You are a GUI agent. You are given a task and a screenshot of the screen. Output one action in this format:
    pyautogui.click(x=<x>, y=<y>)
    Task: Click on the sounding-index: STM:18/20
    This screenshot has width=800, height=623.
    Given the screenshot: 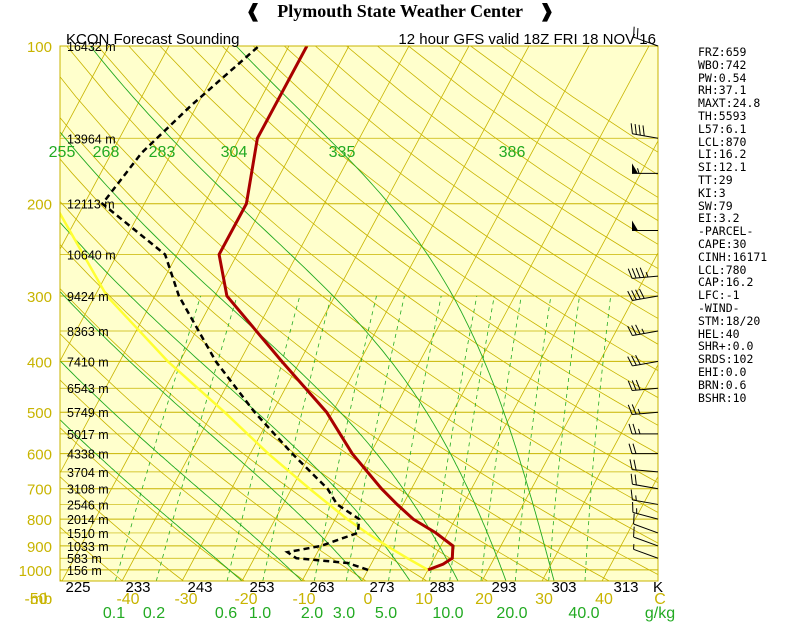 What is the action you would take?
    pyautogui.click(x=729, y=320)
    